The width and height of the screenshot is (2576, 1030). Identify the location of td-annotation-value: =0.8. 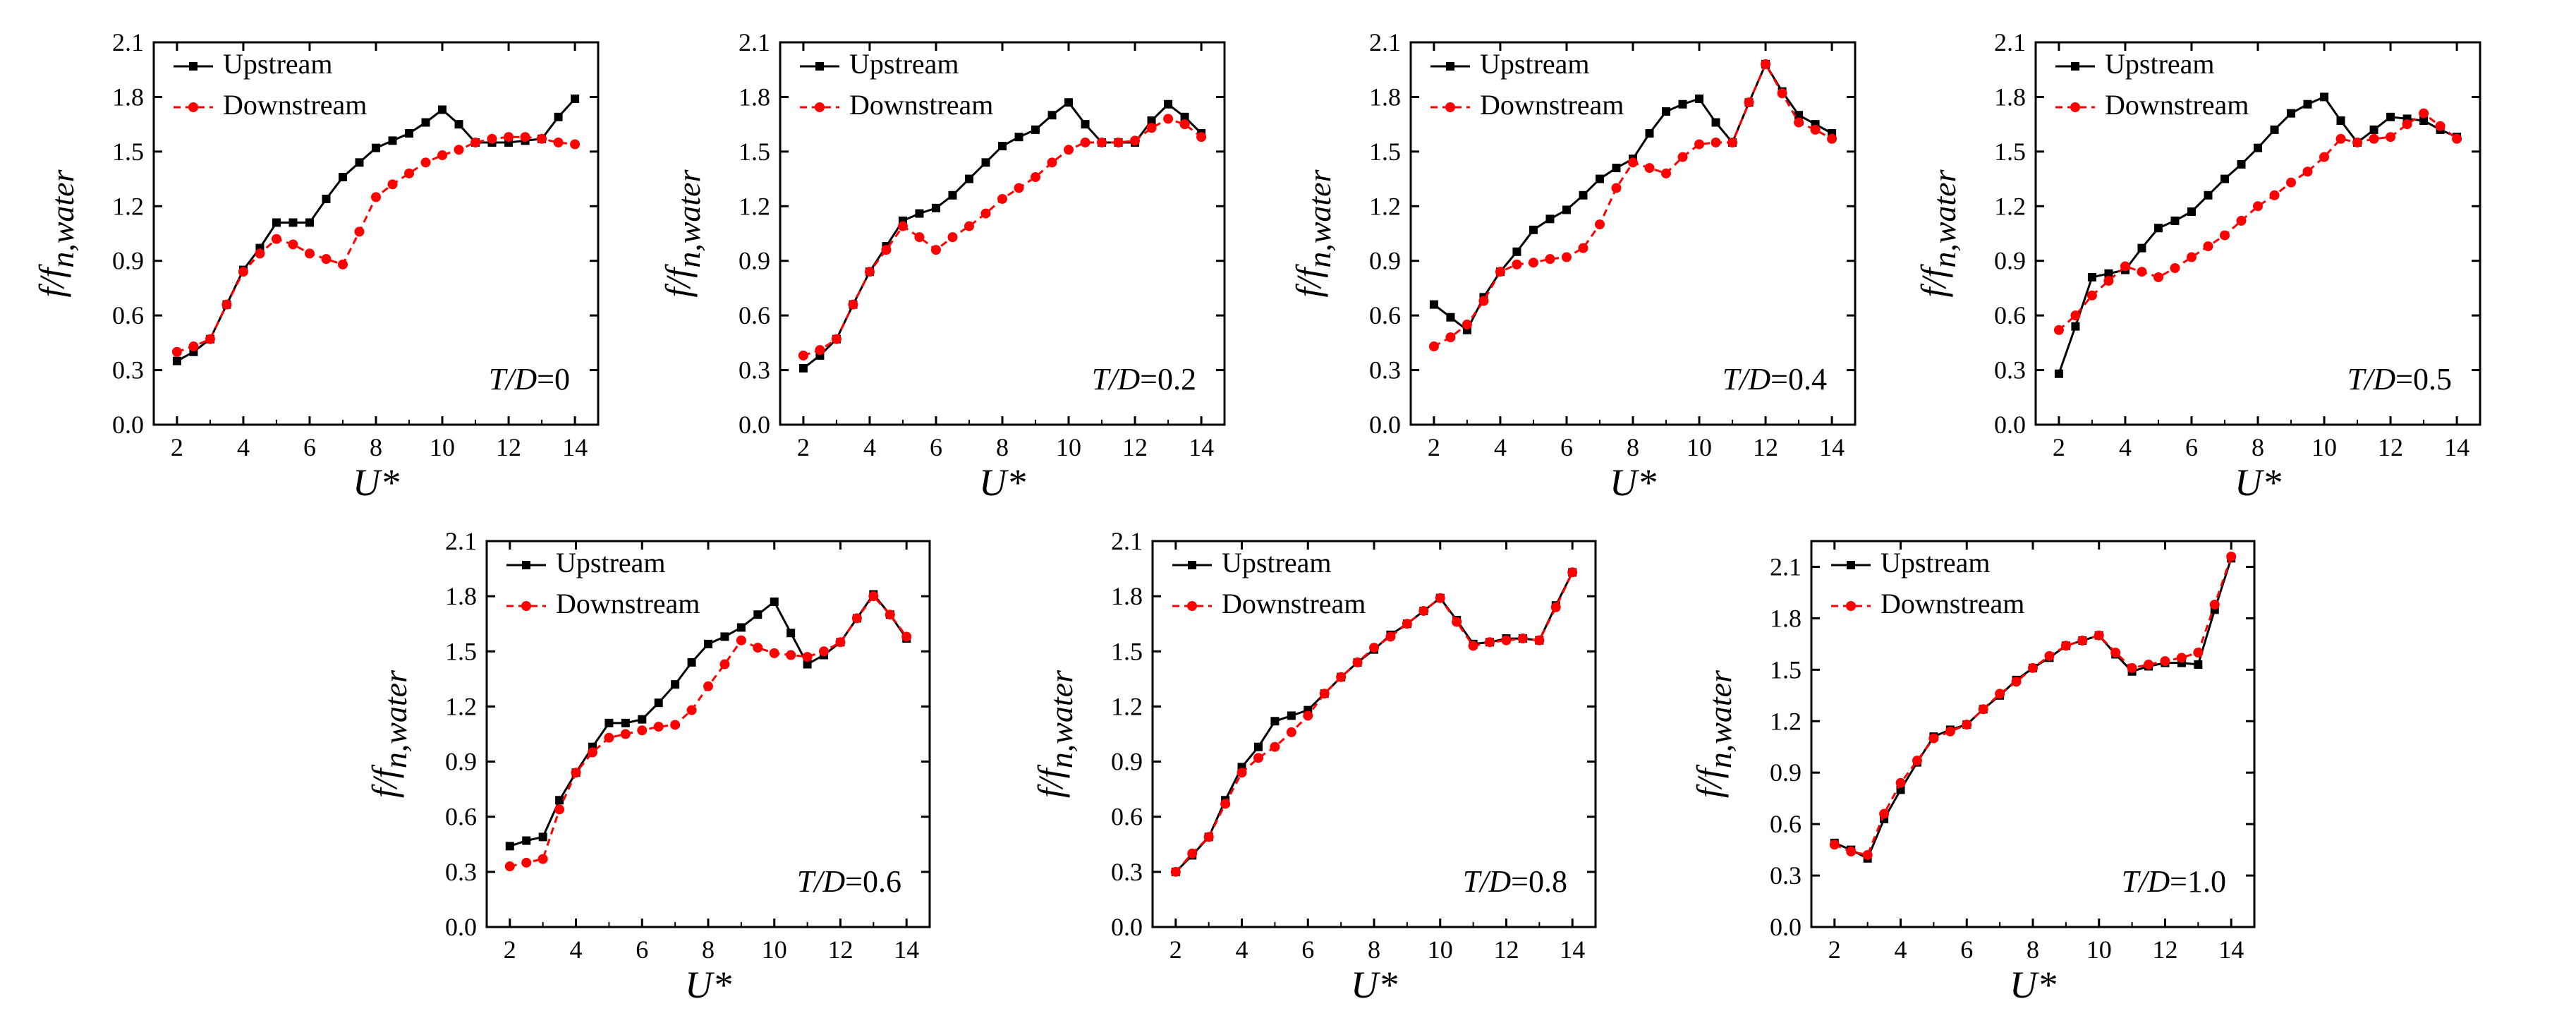
(1539, 881).